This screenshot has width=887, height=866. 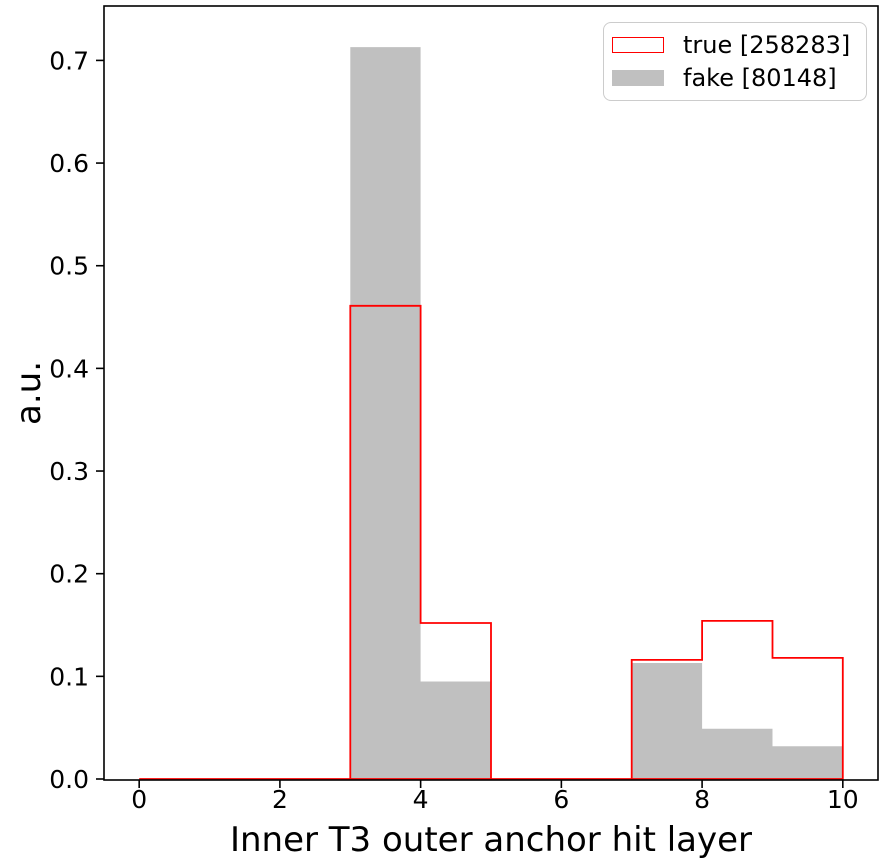 What do you see at coordinates (280, 799) in the screenshot?
I see `x-tick-label: 2` at bounding box center [280, 799].